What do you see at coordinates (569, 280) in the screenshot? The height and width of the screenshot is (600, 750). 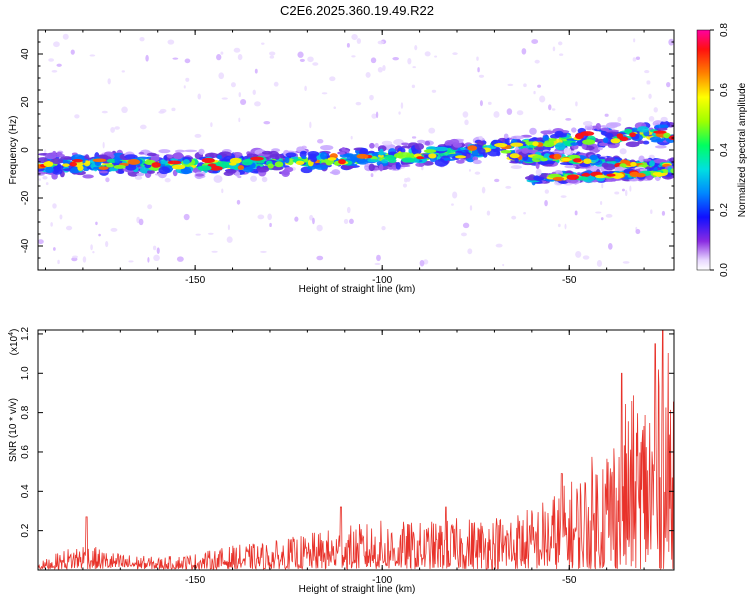 I see `spectrogram-x-tick-label: -50` at bounding box center [569, 280].